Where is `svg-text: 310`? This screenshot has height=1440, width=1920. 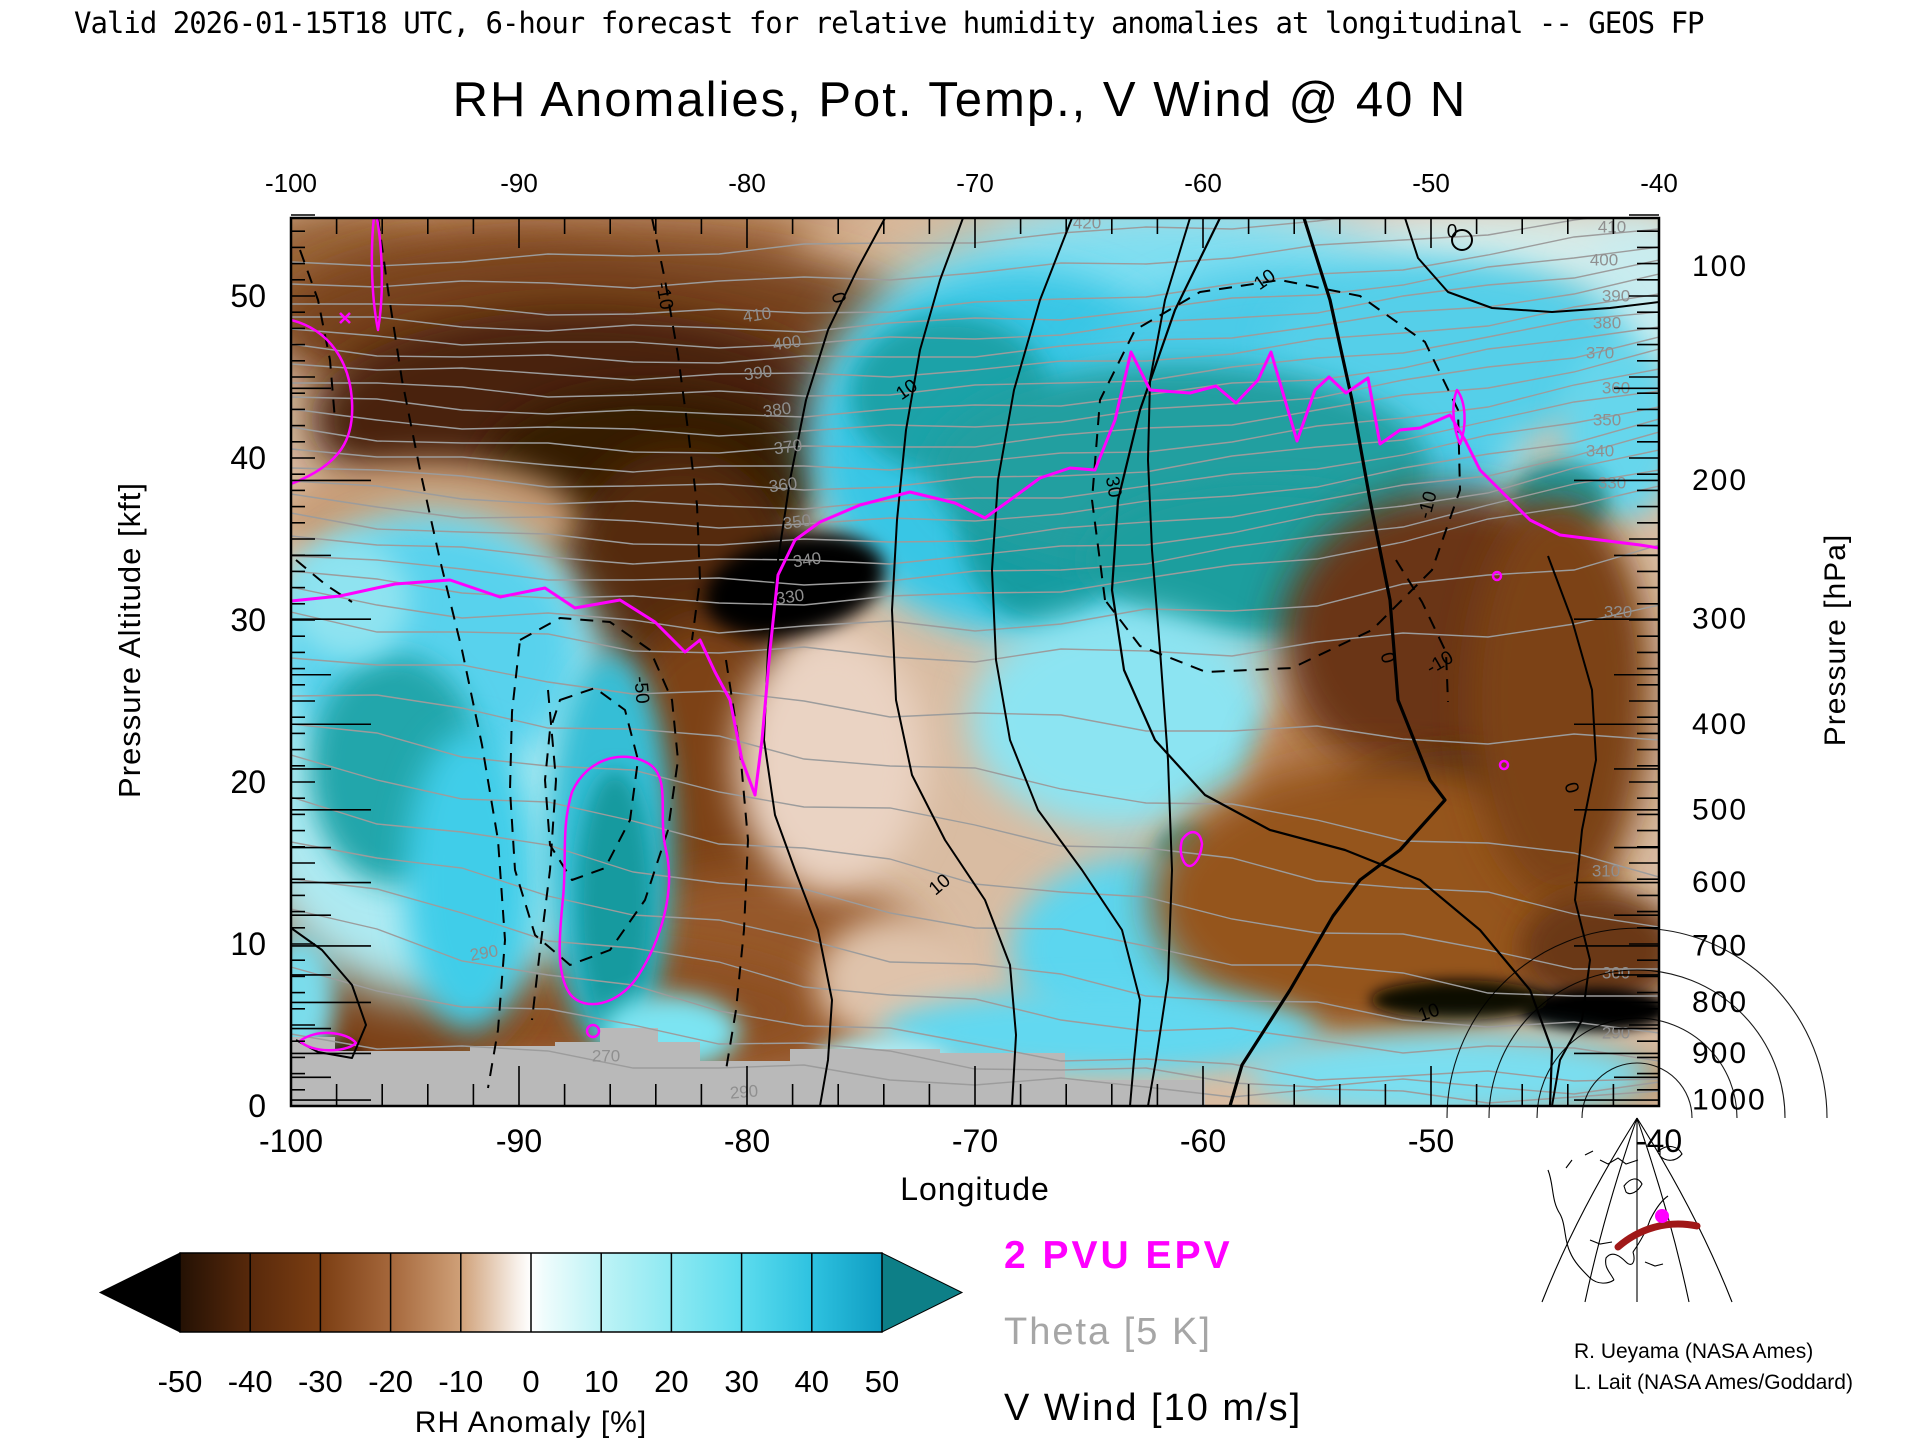
svg-text: 310 is located at coordinates (1606, 871).